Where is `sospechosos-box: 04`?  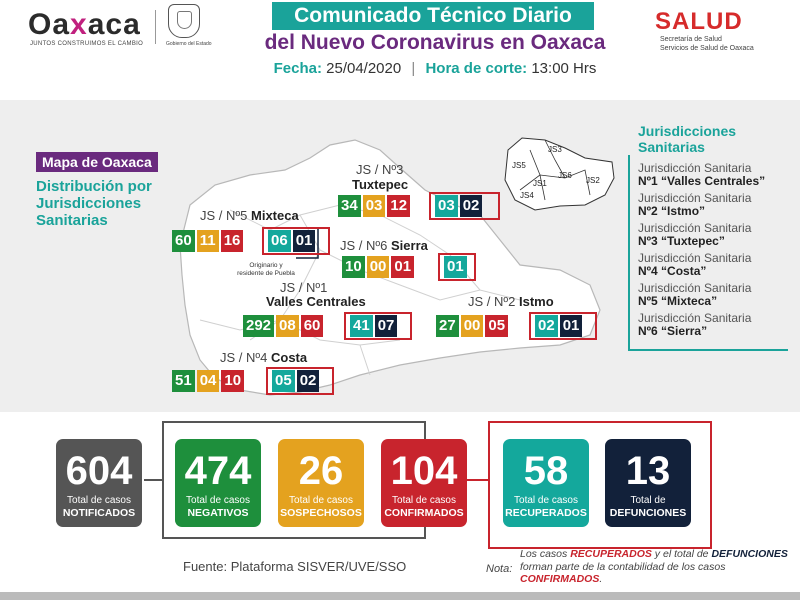
sospechosos-box: 04 is located at coordinates (208, 381).